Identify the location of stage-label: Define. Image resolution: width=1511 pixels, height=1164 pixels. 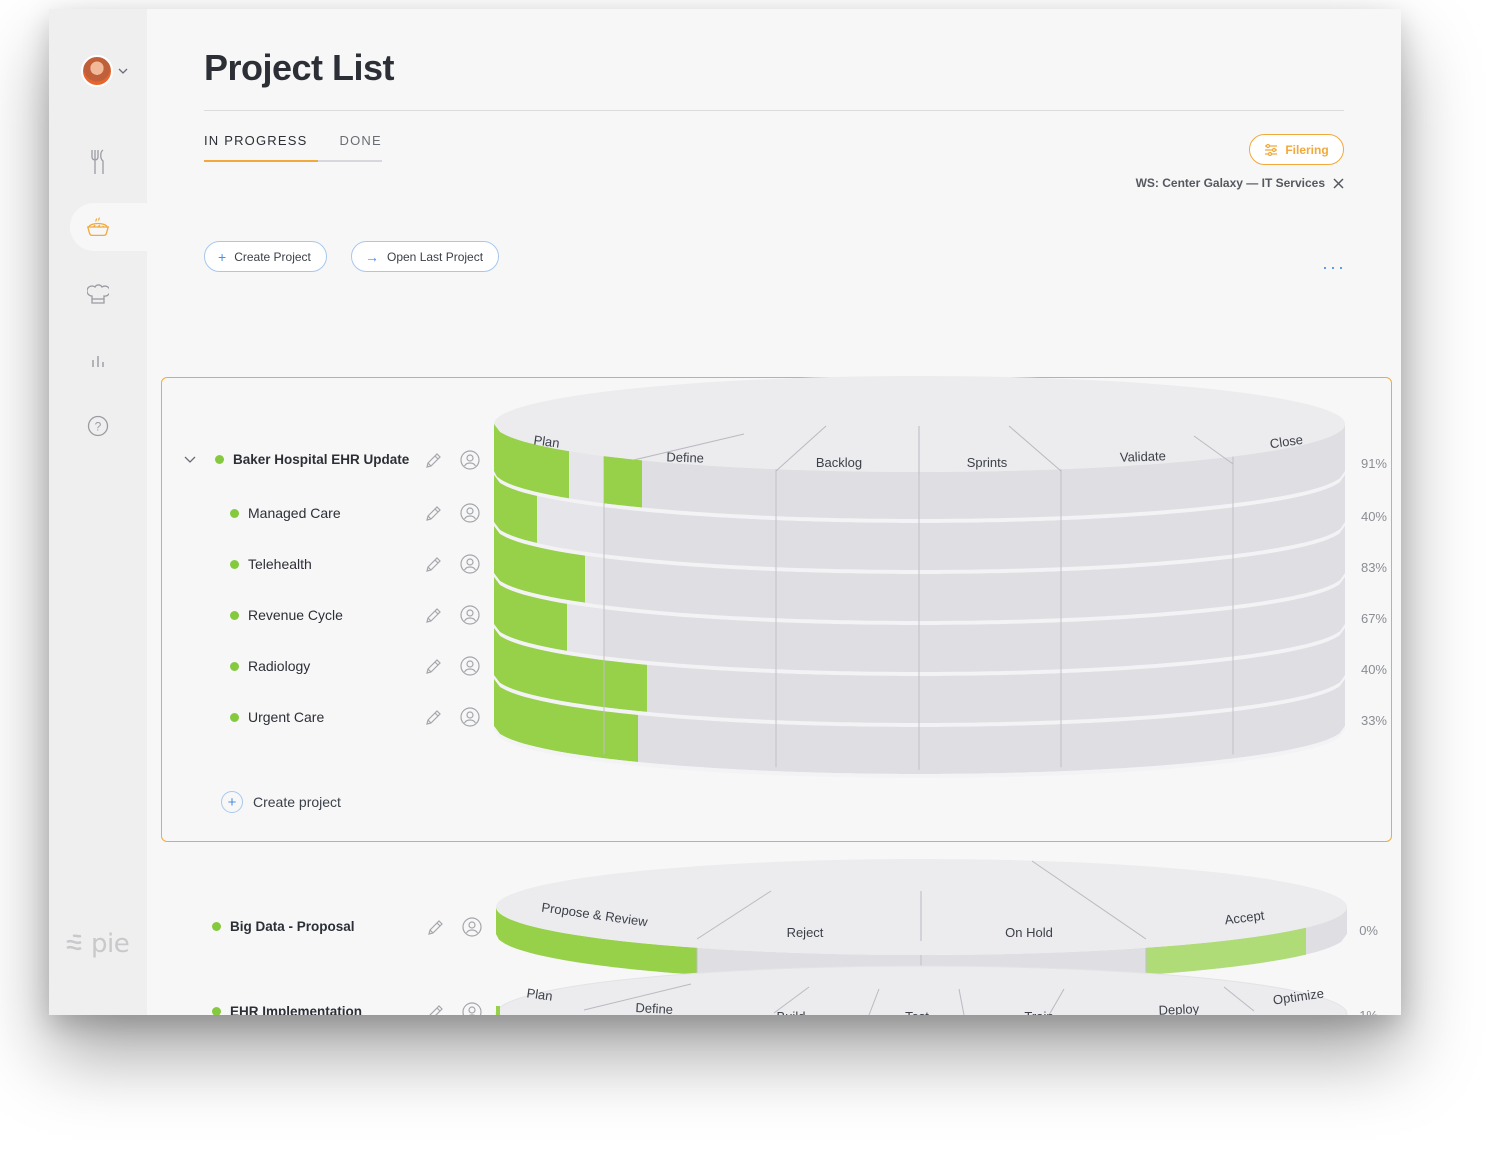
(685, 457).